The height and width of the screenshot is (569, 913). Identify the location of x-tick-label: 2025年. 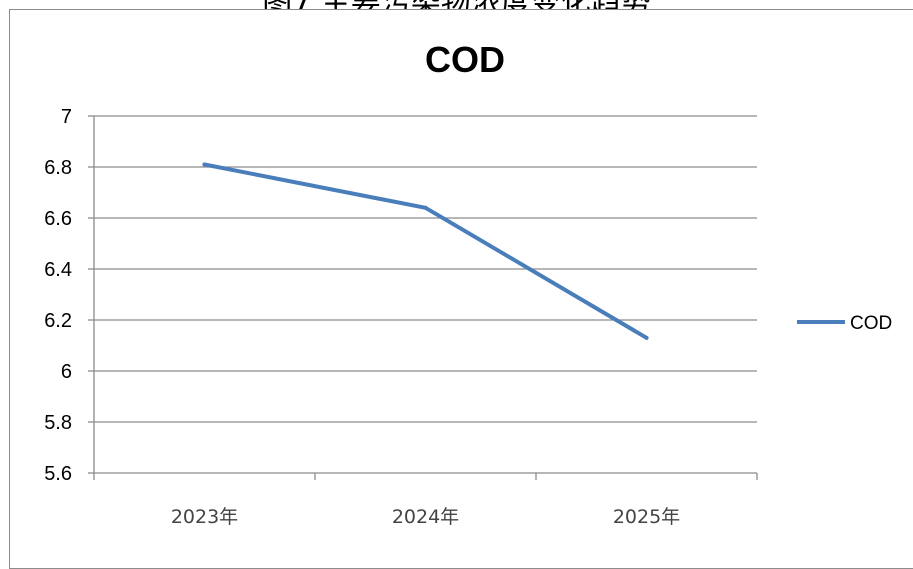
(646, 517).